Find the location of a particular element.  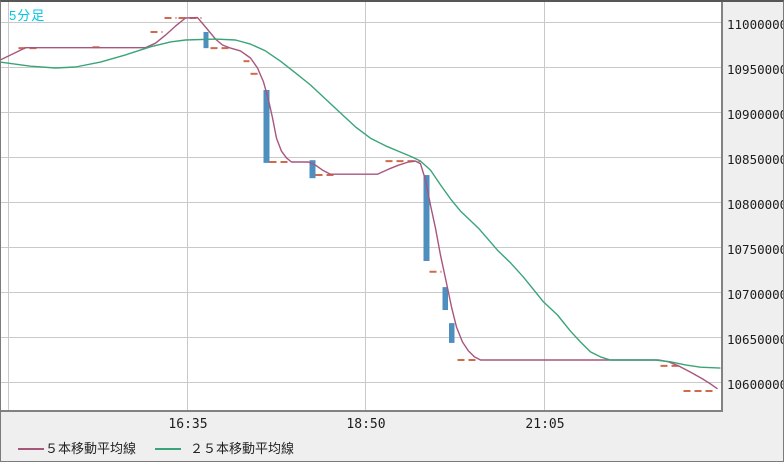

y-axis-label: 10750000 is located at coordinates (755, 249).